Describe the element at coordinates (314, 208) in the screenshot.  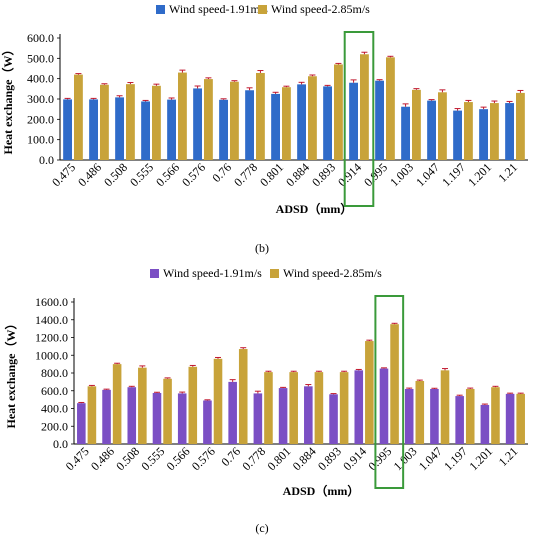
I see `x-axis-title: ADSD（mm）` at that location.